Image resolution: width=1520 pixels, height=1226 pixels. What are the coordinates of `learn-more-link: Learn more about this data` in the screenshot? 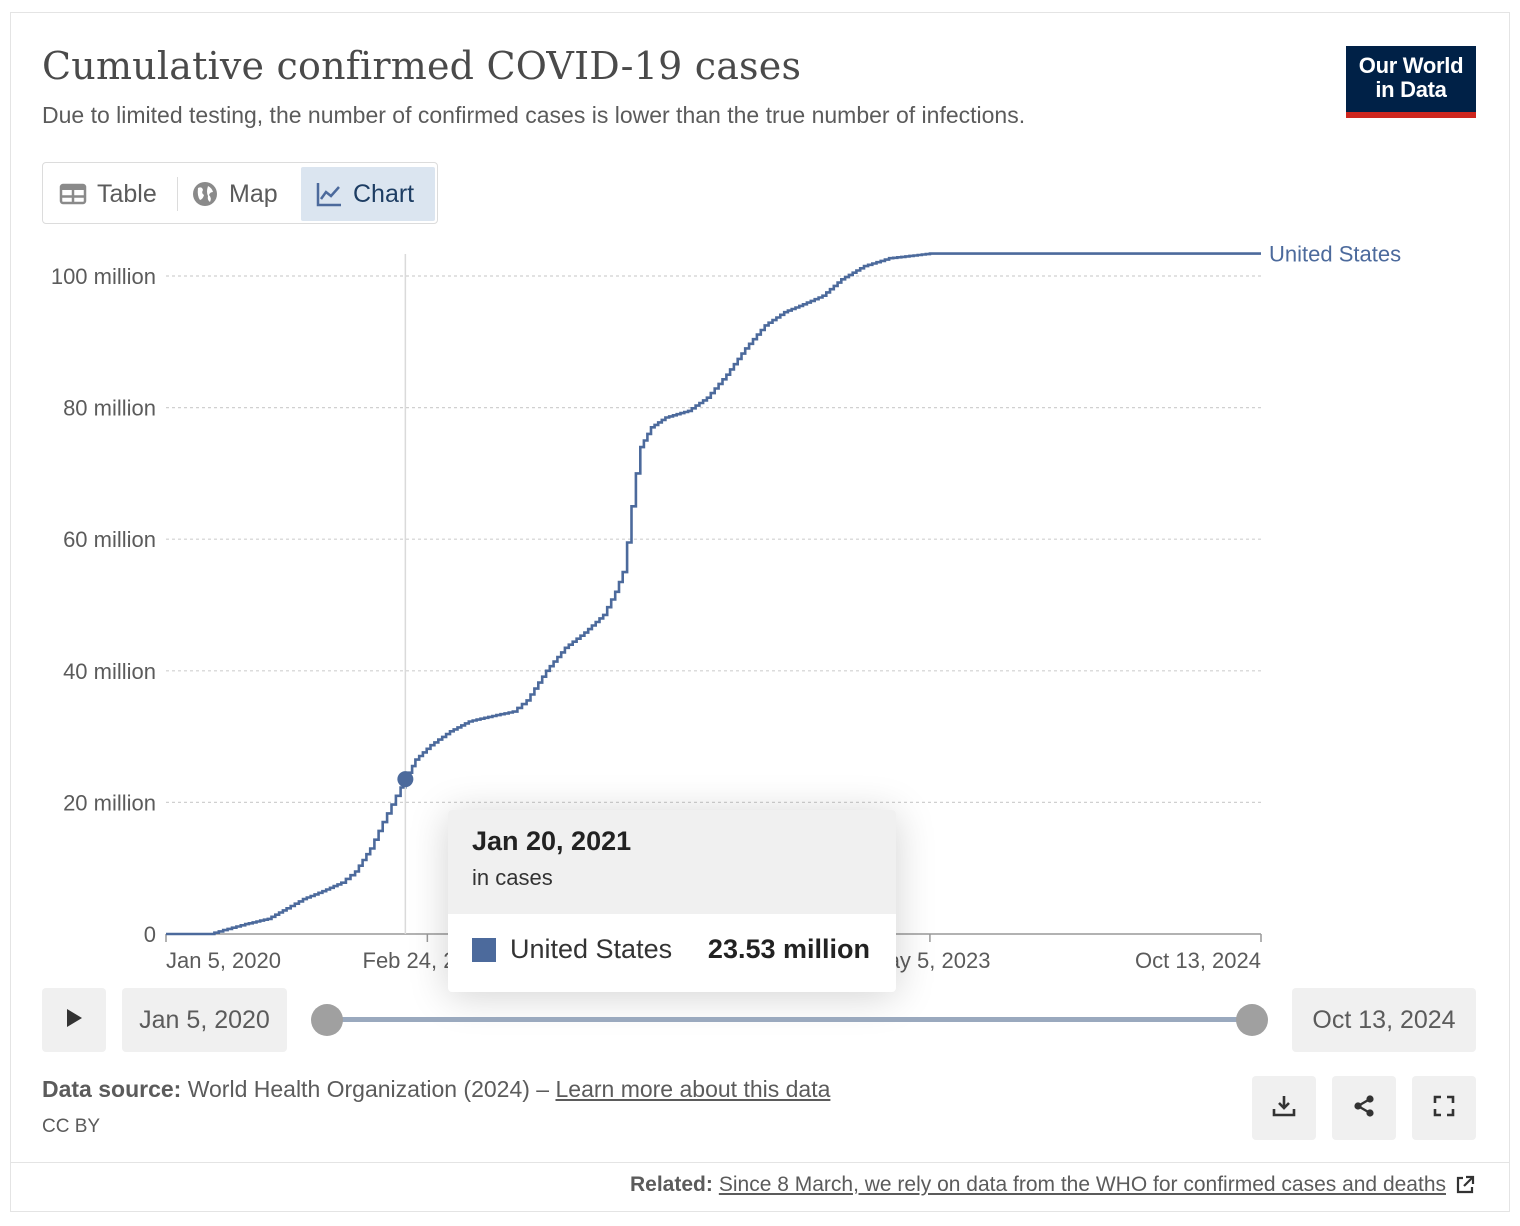 It's located at (693, 1089).